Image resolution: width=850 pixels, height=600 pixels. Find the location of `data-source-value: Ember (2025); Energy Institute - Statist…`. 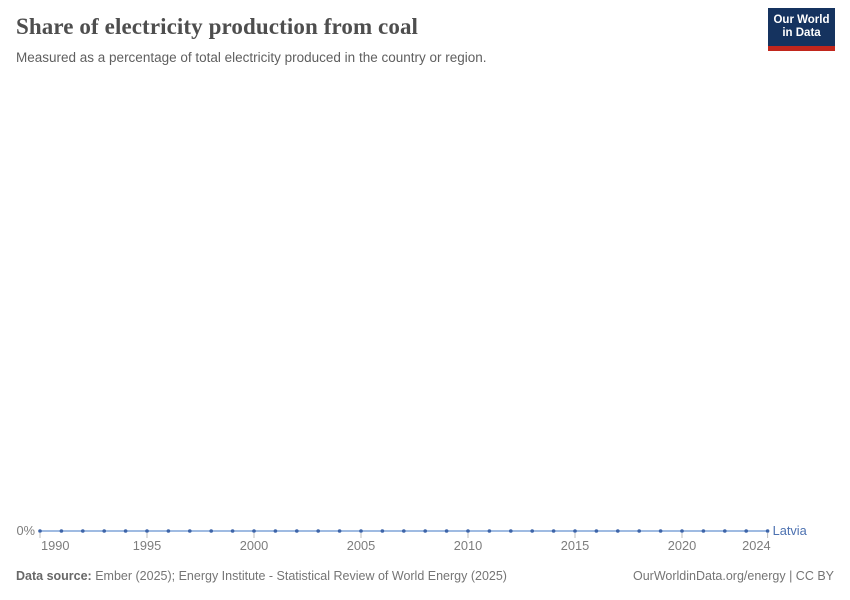

data-source-value: Ember (2025); Energy Institute - Statist… is located at coordinates (301, 576).